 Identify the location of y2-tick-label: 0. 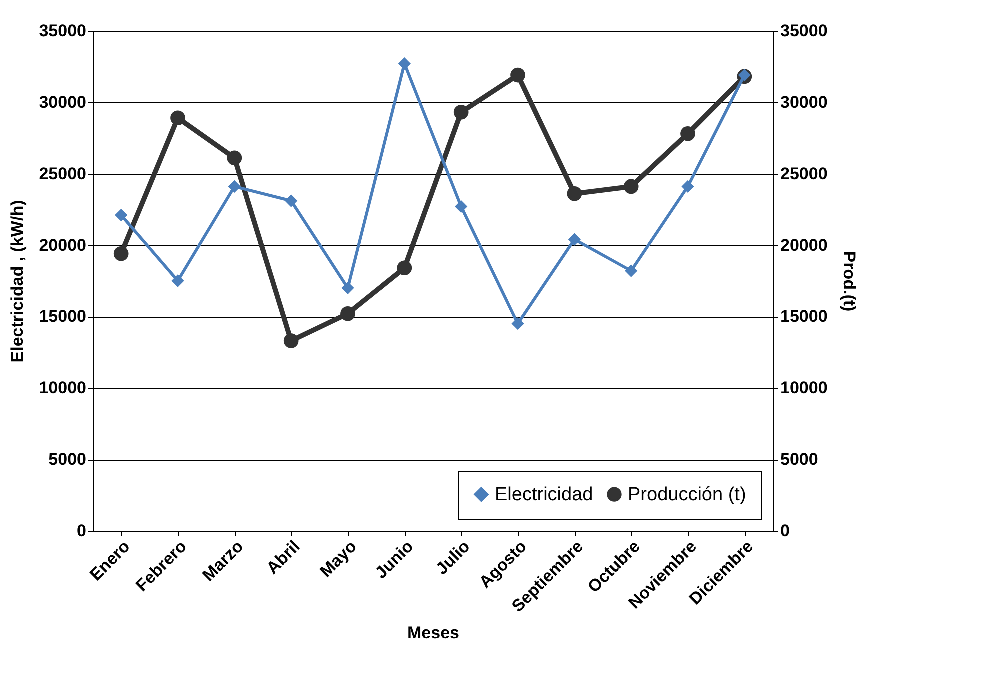
(785, 531).